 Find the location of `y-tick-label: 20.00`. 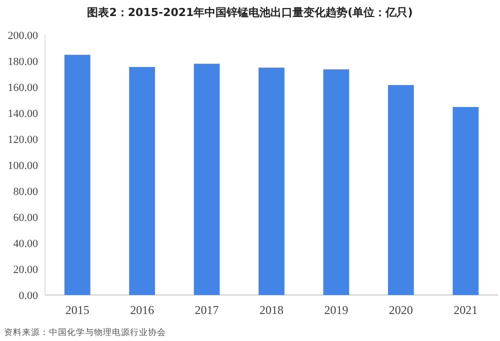

y-tick-label: 20.00 is located at coordinates (25, 270).